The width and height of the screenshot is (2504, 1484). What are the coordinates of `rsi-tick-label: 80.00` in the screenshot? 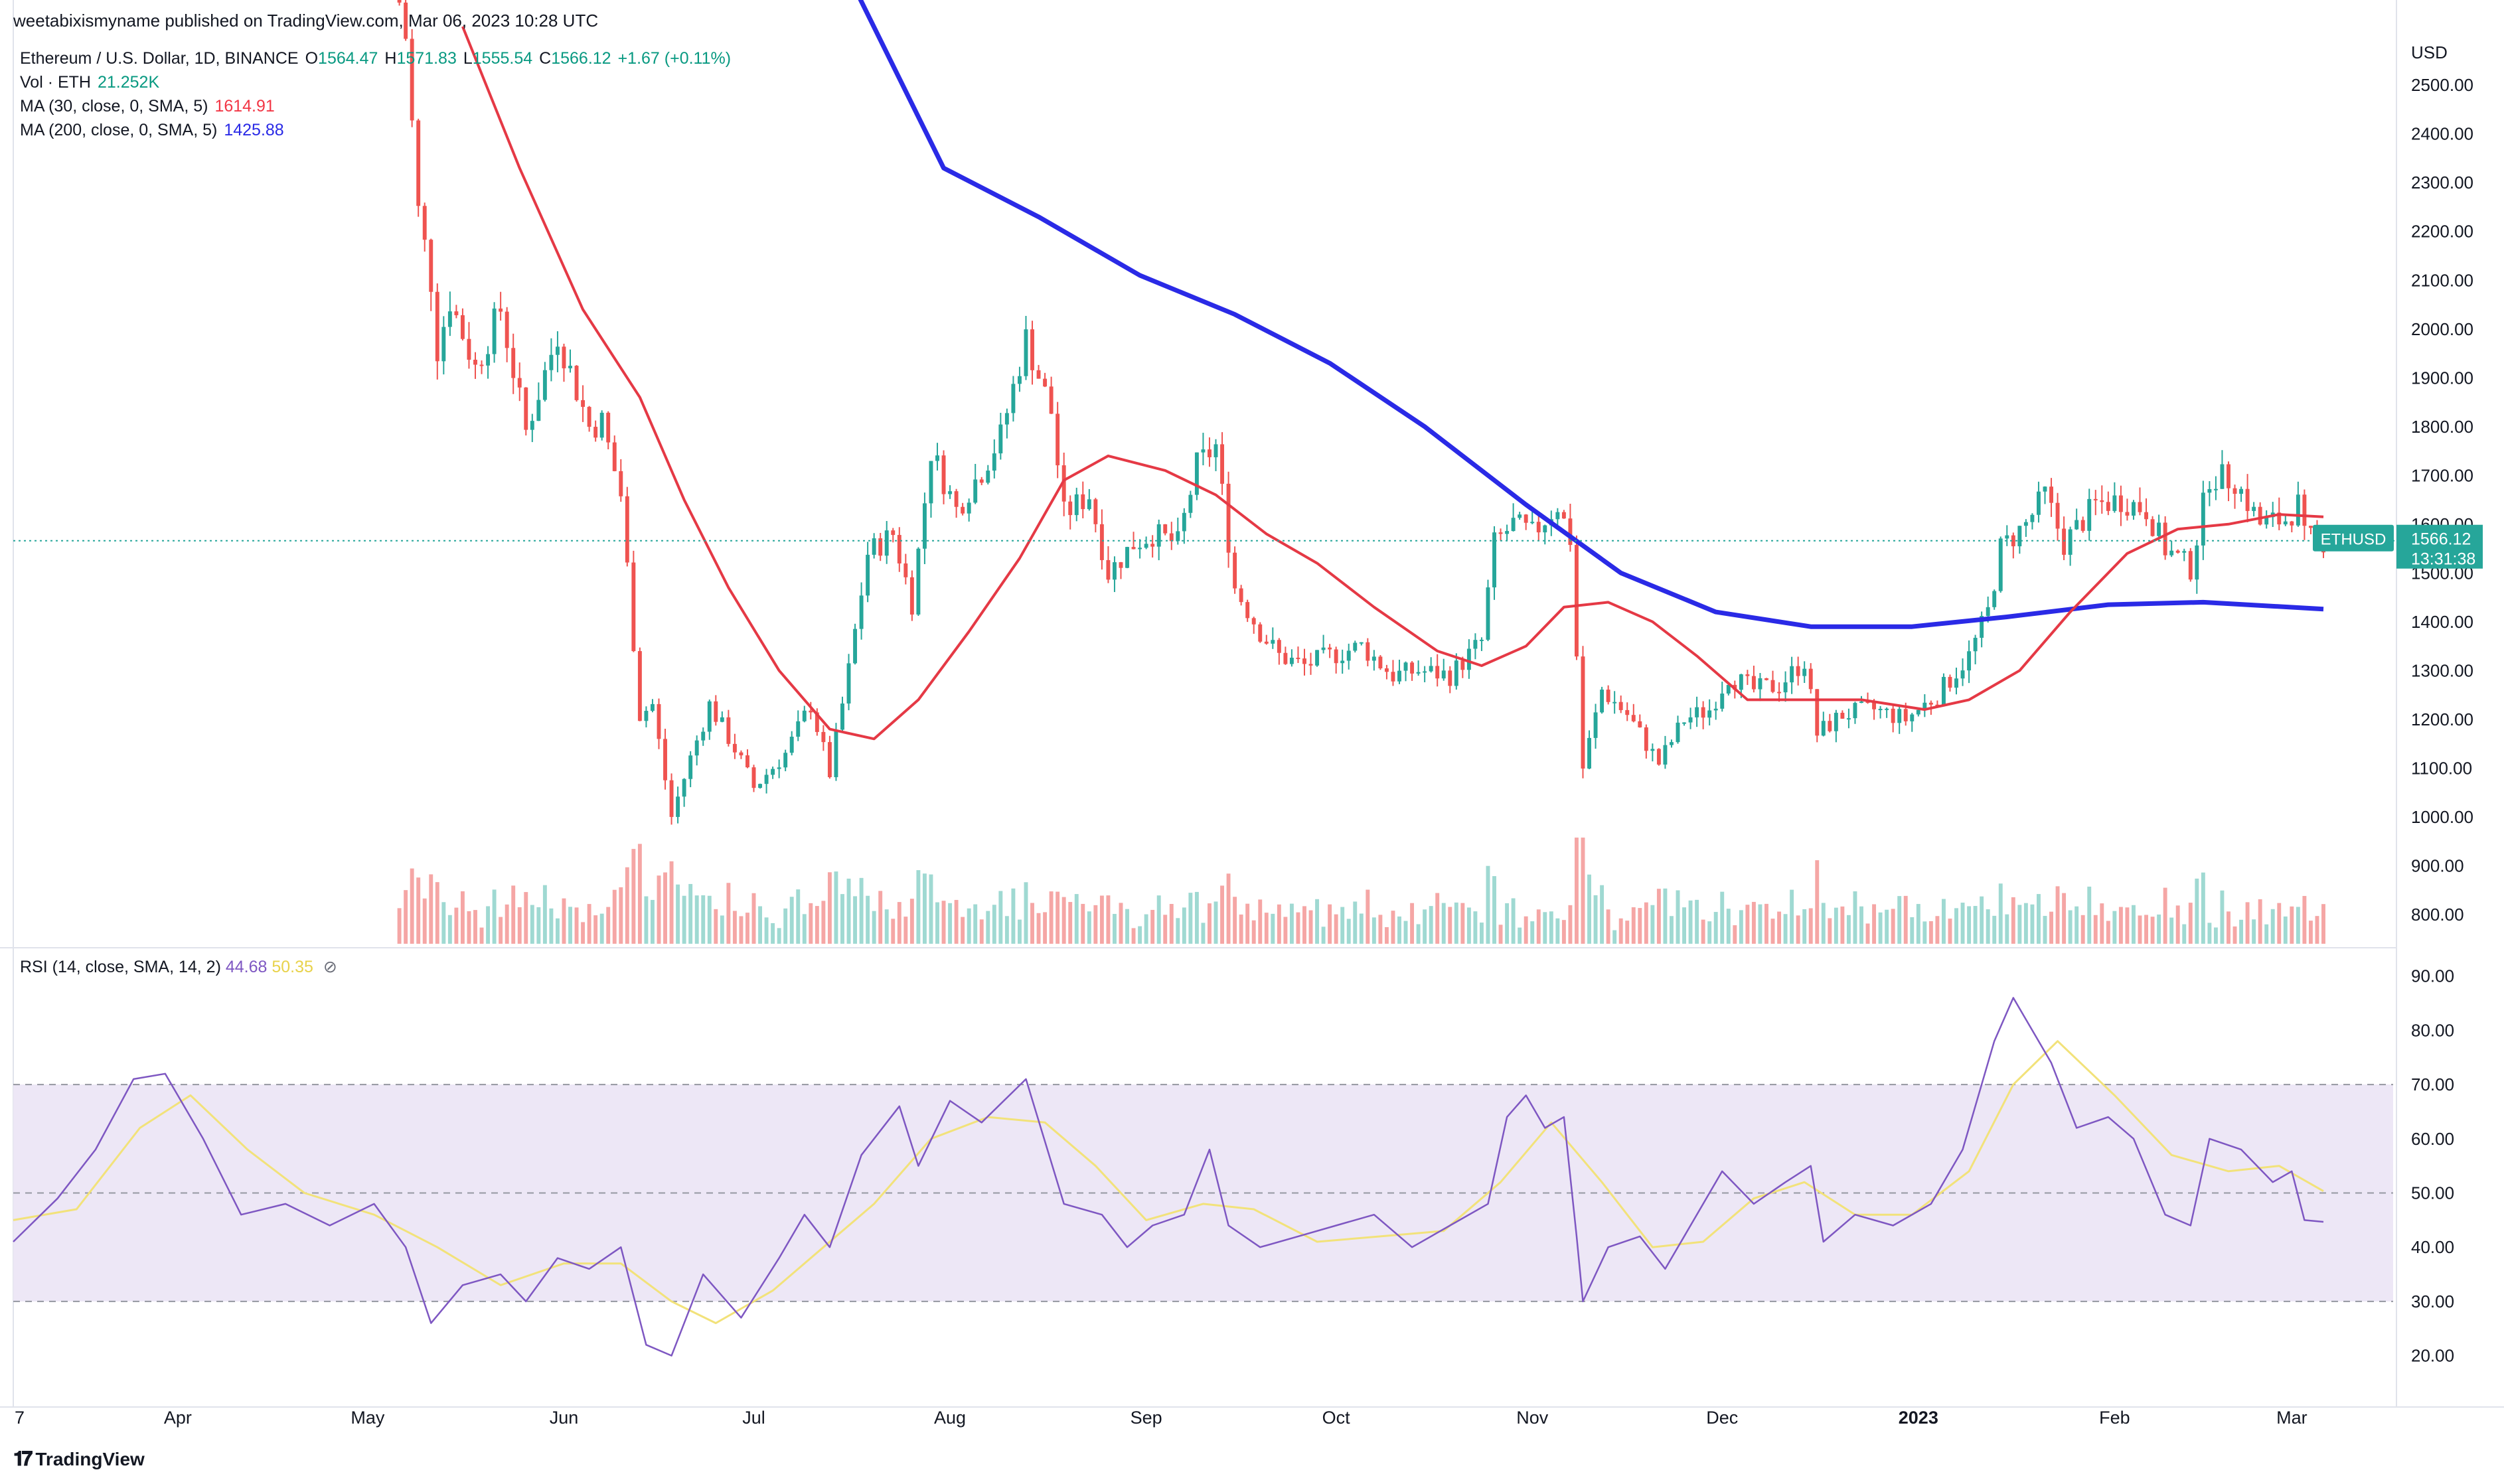 It's located at (2432, 1030).